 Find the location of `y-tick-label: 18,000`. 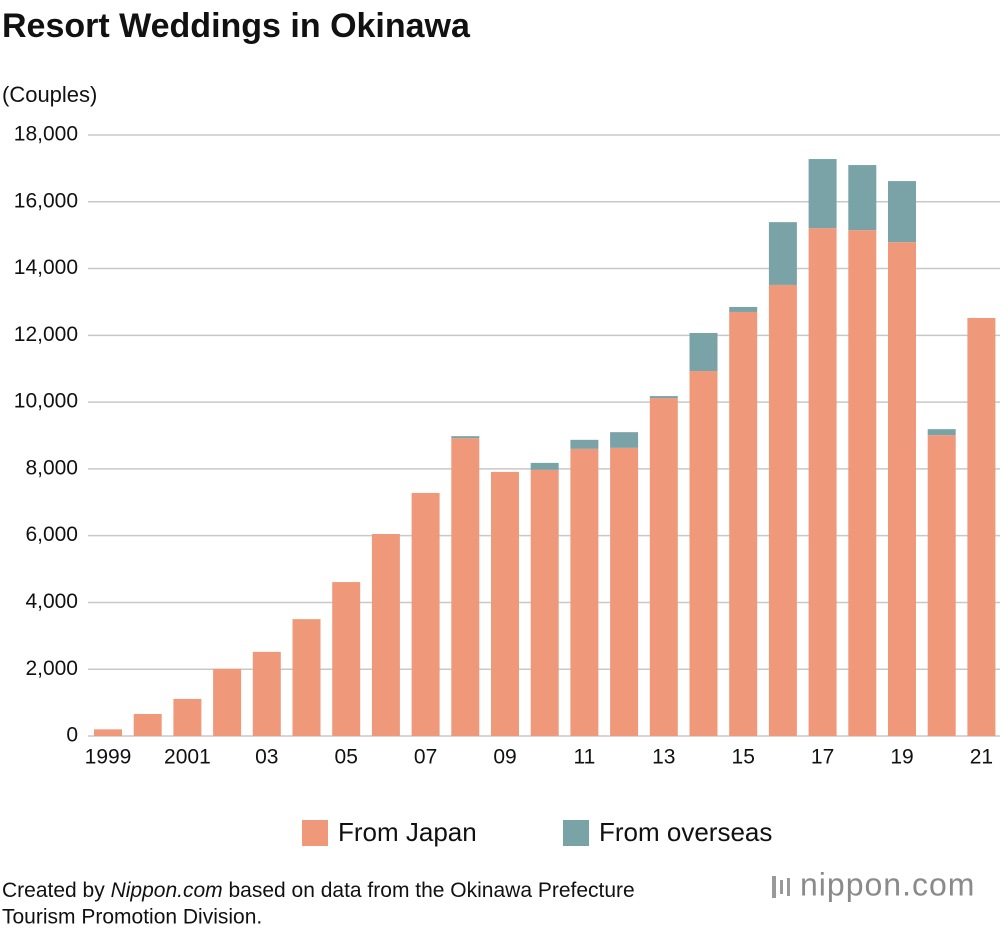

y-tick-label: 18,000 is located at coordinates (46, 134).